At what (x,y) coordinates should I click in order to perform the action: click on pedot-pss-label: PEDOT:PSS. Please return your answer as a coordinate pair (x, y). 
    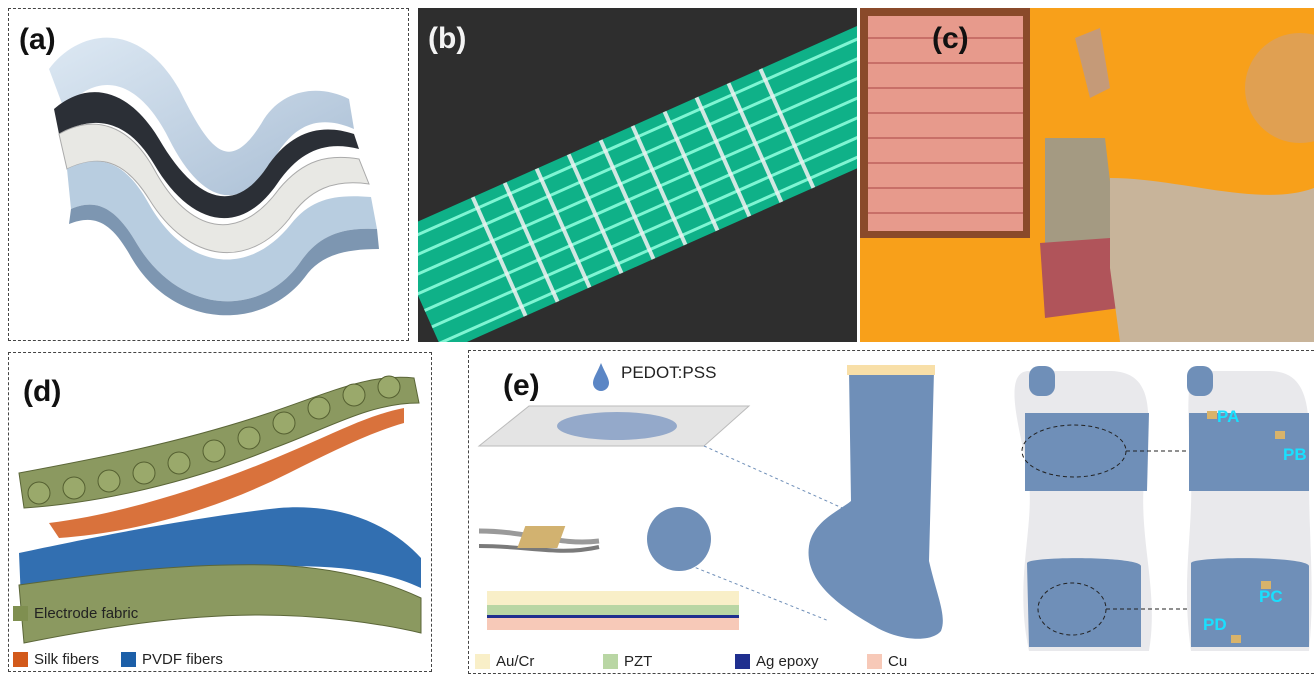
    Looking at the image, I should click on (669, 372).